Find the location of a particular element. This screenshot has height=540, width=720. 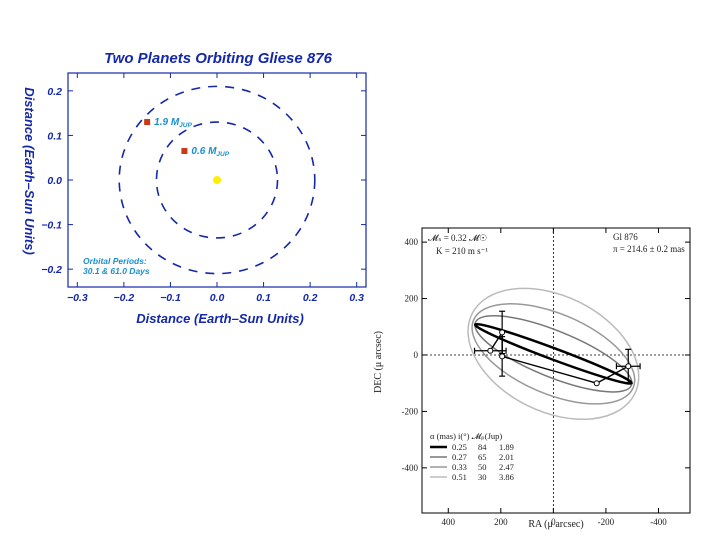

right-ellipses-group is located at coordinates (553, 354).